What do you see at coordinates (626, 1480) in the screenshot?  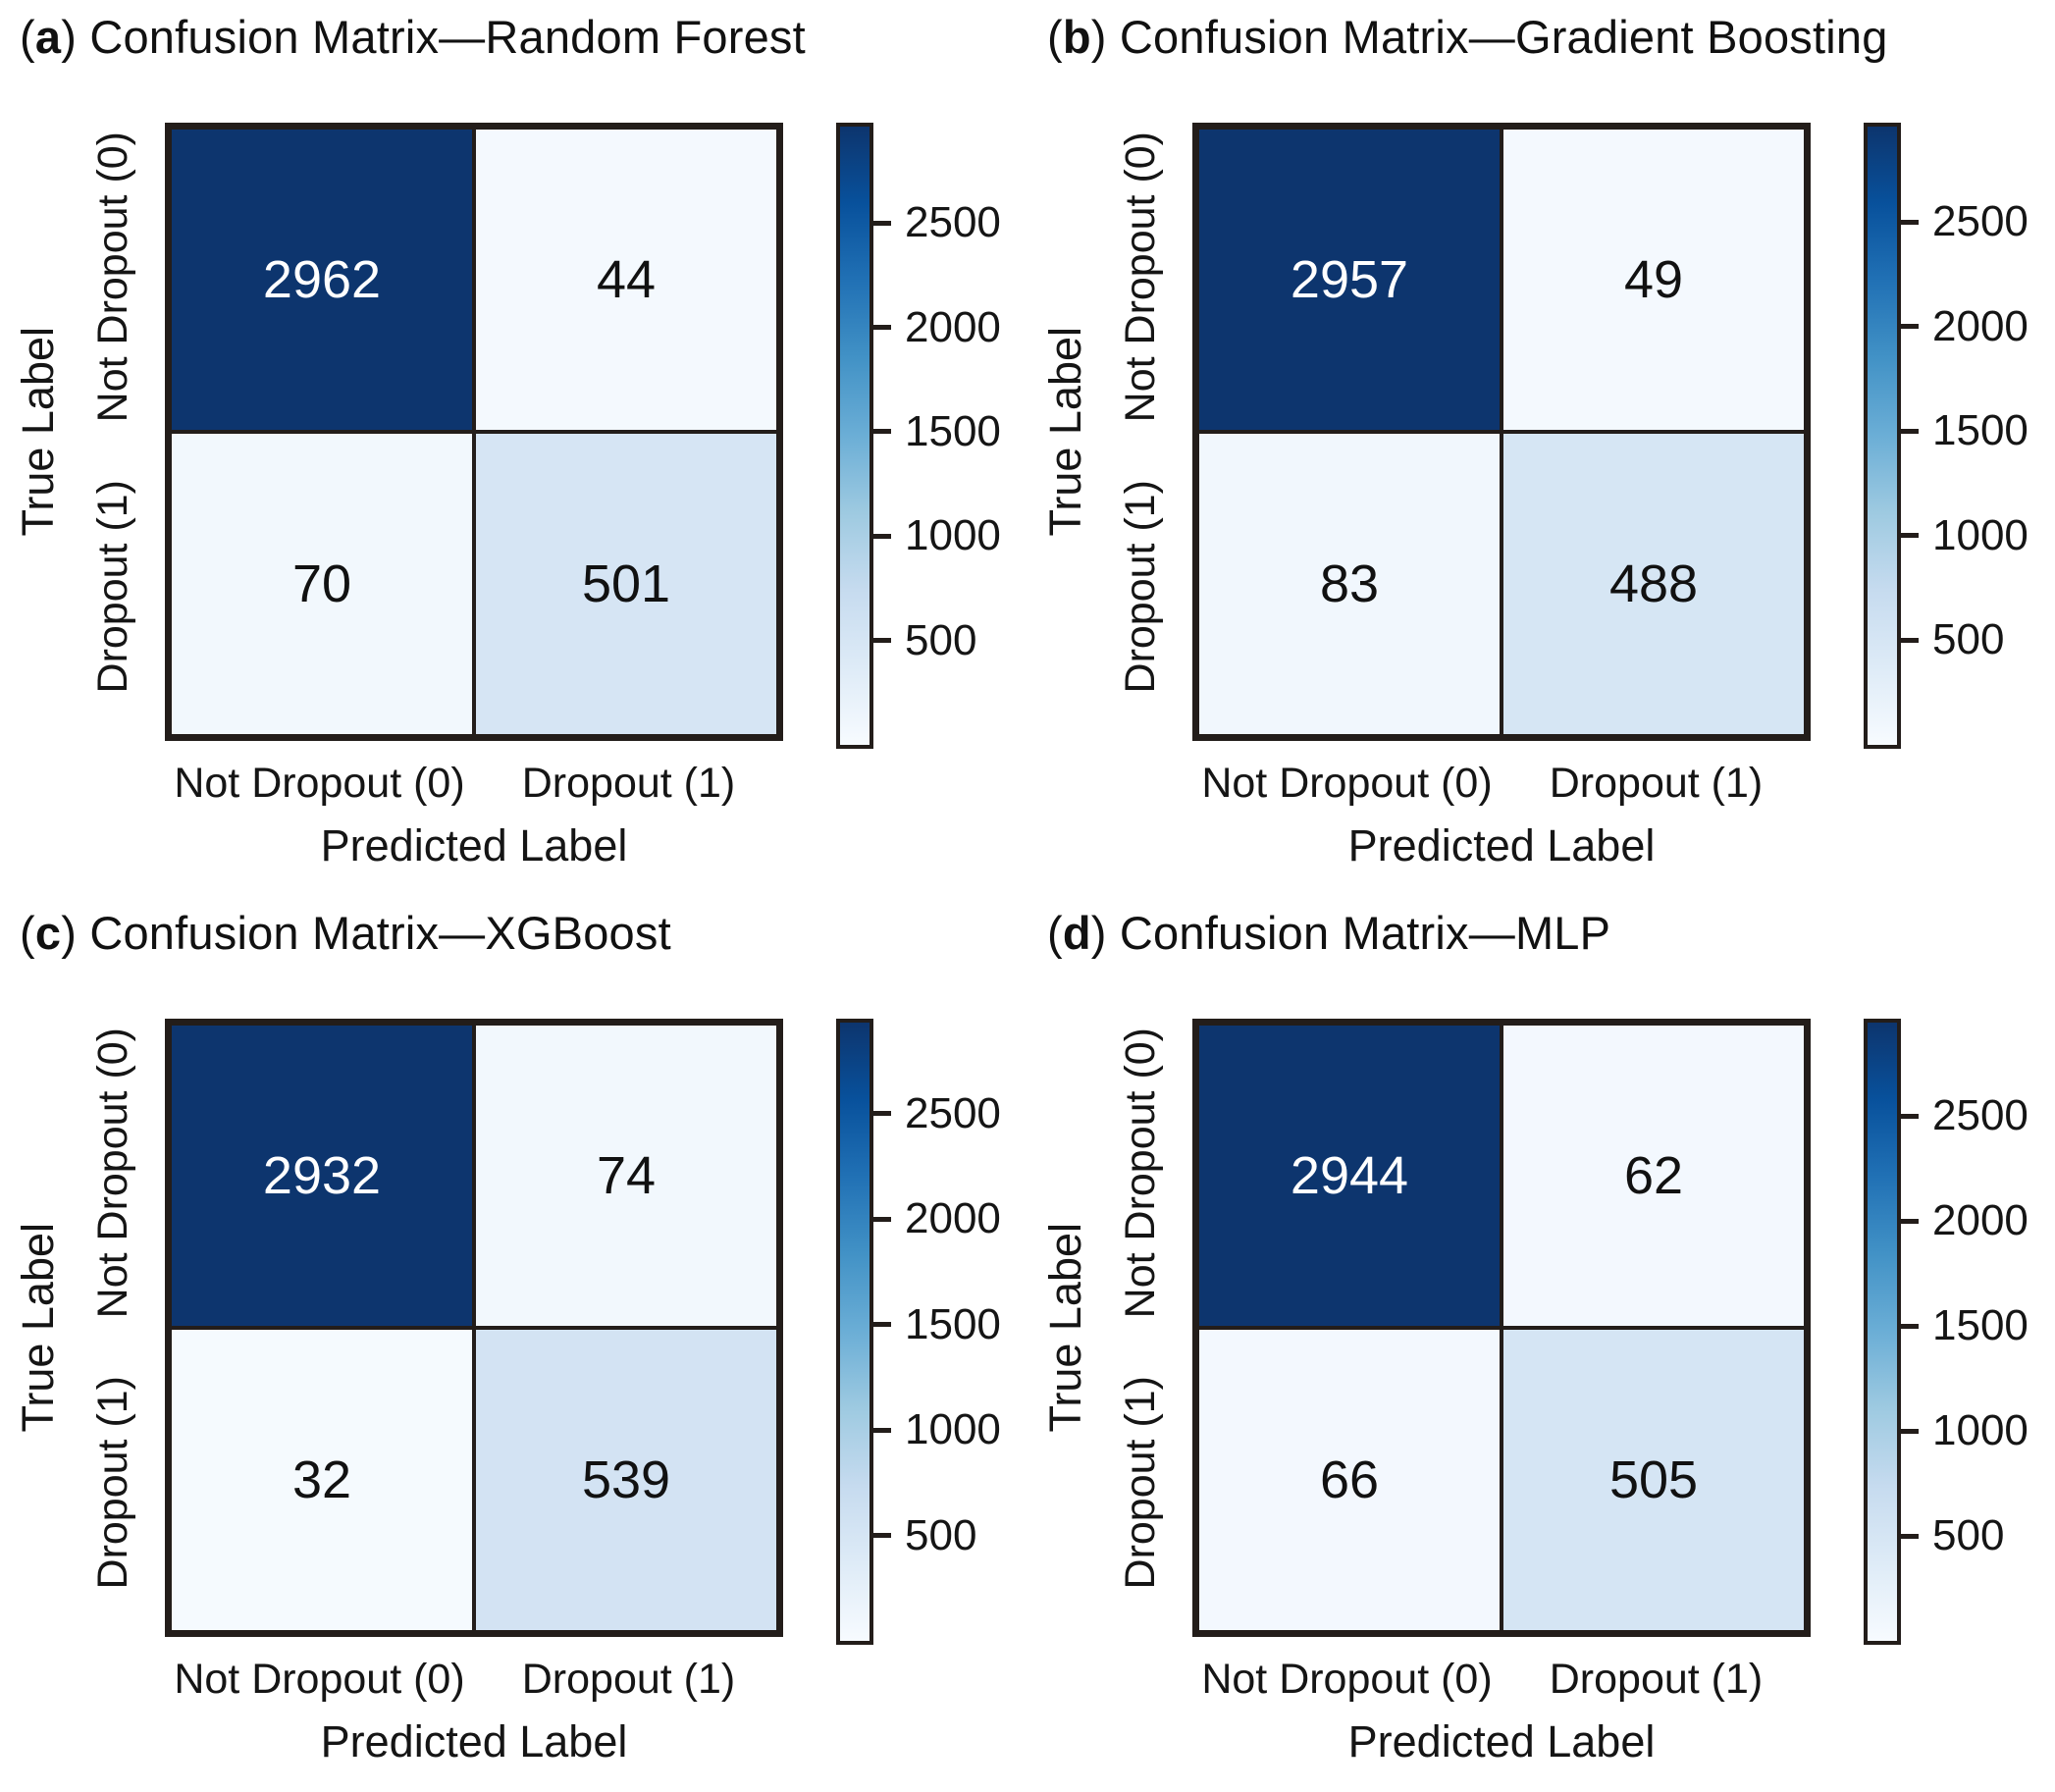 I see `matrix-cell-true-positive: 539` at bounding box center [626, 1480].